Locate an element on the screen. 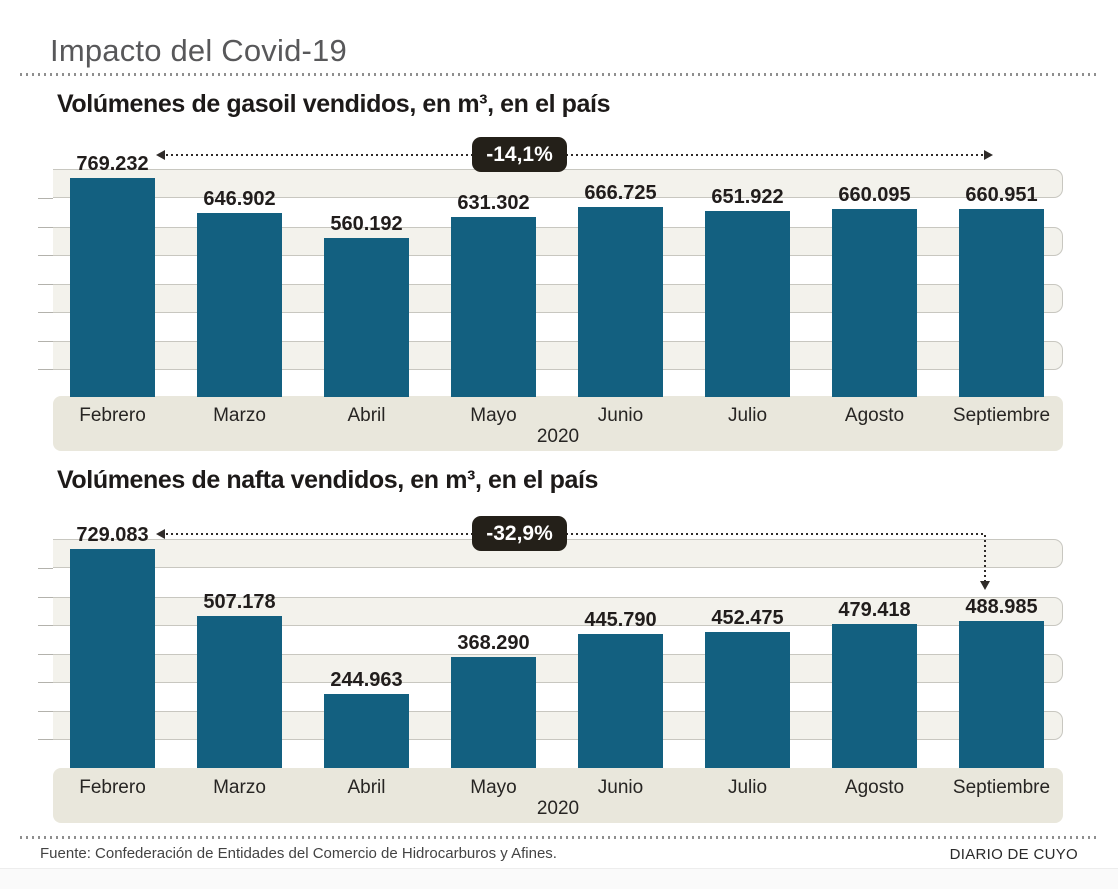 The width and height of the screenshot is (1118, 889). footer-divider is located at coordinates (559, 837).